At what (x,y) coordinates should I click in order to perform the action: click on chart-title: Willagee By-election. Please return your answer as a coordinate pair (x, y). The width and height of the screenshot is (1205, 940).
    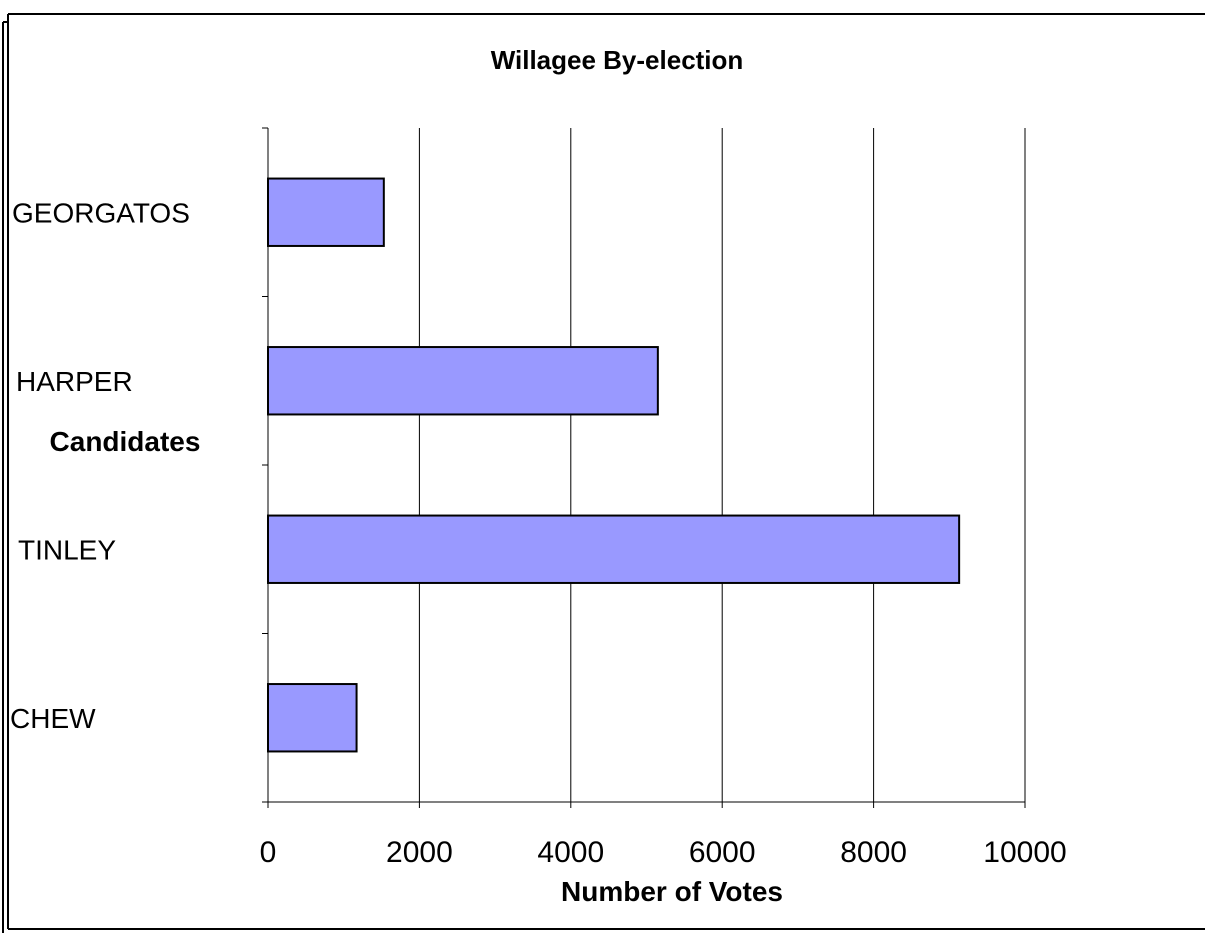
    Looking at the image, I should click on (617, 60).